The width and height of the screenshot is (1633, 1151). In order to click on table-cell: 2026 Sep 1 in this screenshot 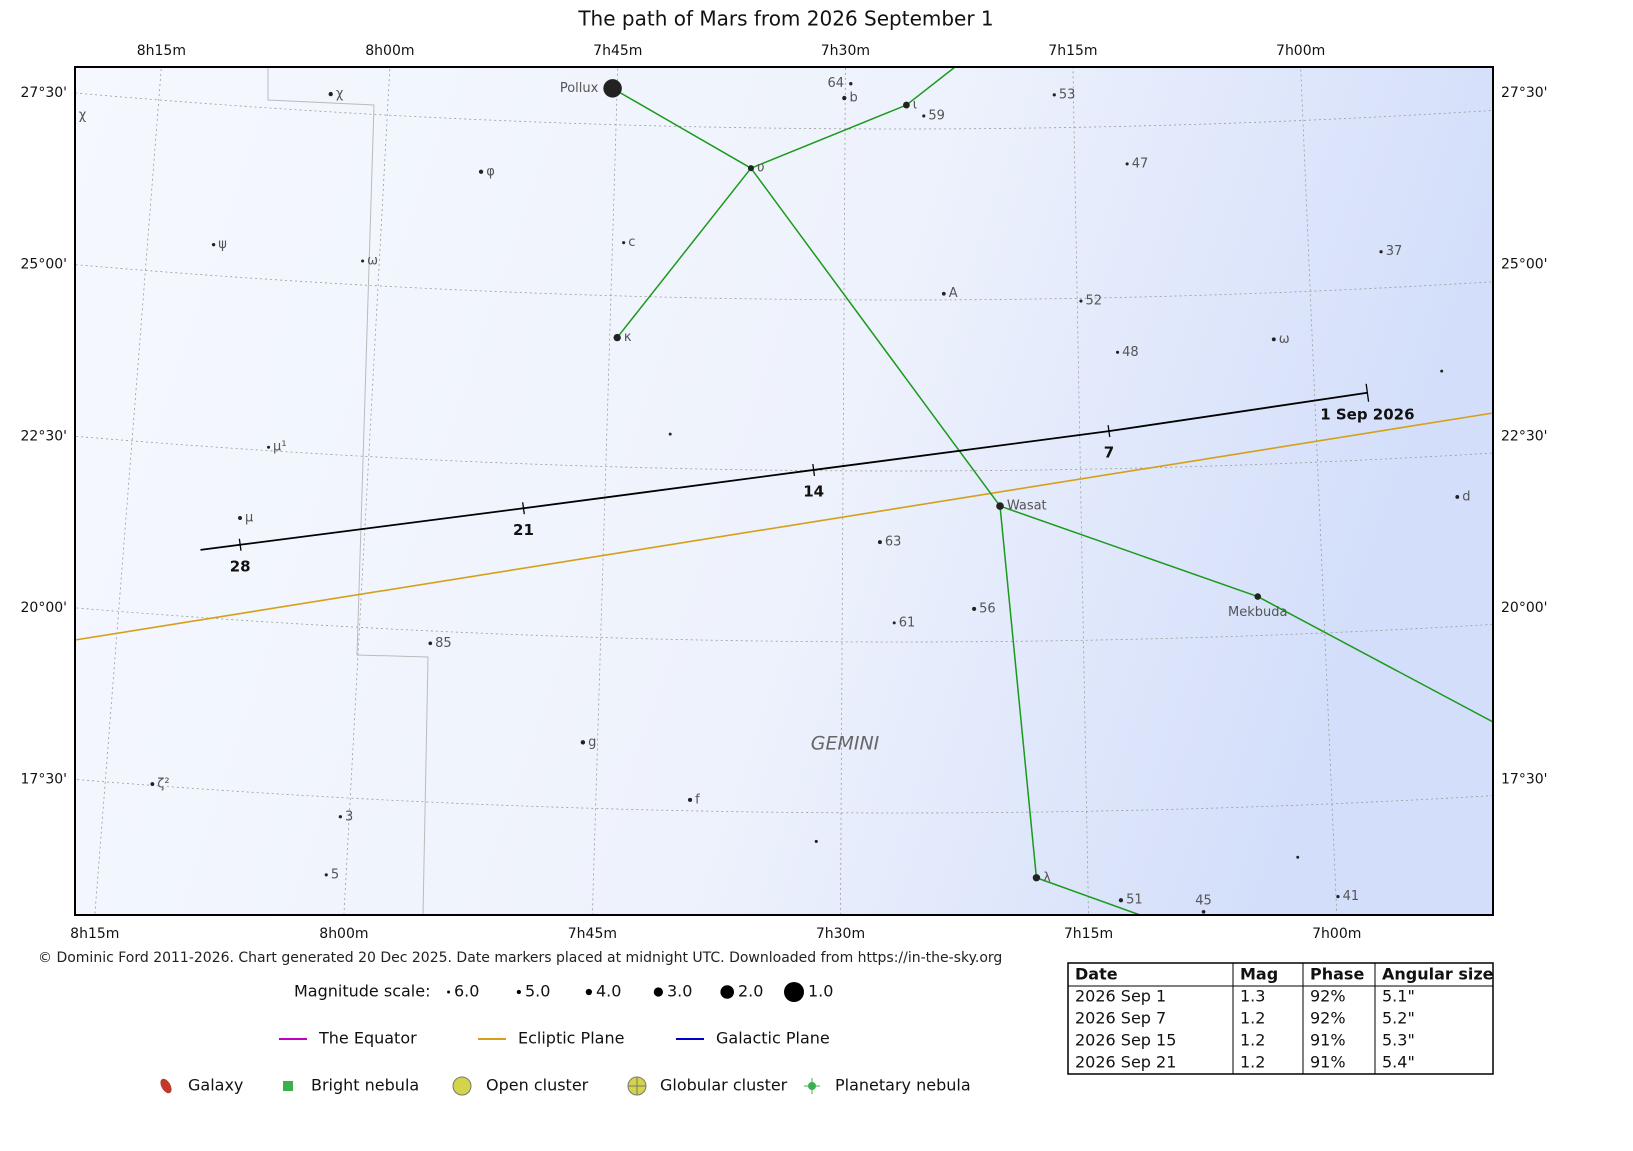, I will do `click(1120, 996)`.